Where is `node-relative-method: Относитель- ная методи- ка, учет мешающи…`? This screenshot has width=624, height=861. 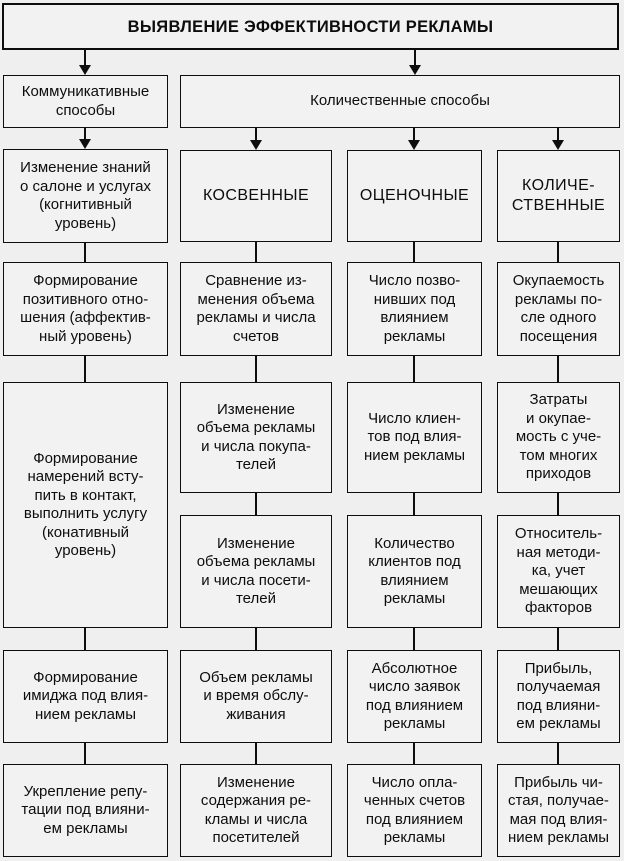 node-relative-method: Относитель- ная методи- ка, учет мешающи… is located at coordinates (558, 571).